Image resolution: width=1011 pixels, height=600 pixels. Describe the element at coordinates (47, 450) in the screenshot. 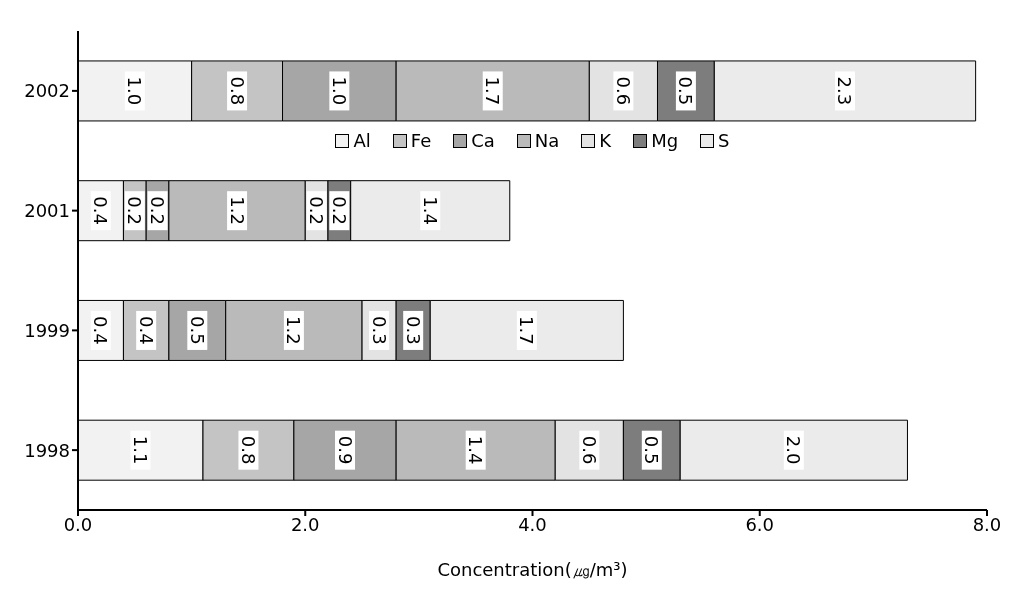

I see `y-tick-label: 1998` at that location.